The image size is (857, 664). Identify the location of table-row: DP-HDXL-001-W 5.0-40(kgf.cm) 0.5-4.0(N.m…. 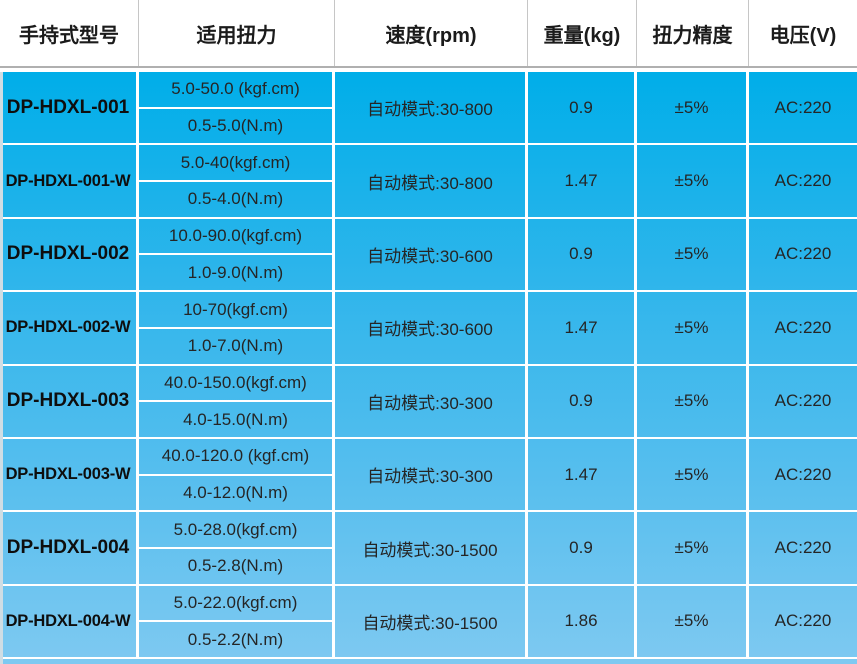
(428, 182).